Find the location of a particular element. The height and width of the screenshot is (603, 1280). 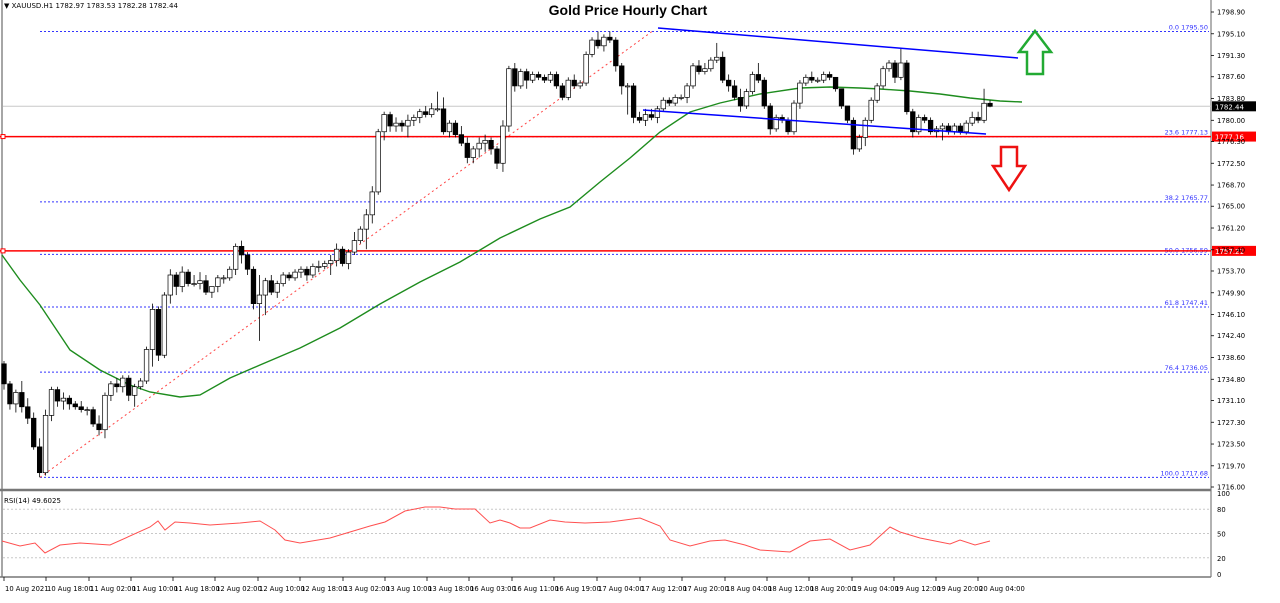

svg-text: 19 Aug 20:00 is located at coordinates (960, 589).